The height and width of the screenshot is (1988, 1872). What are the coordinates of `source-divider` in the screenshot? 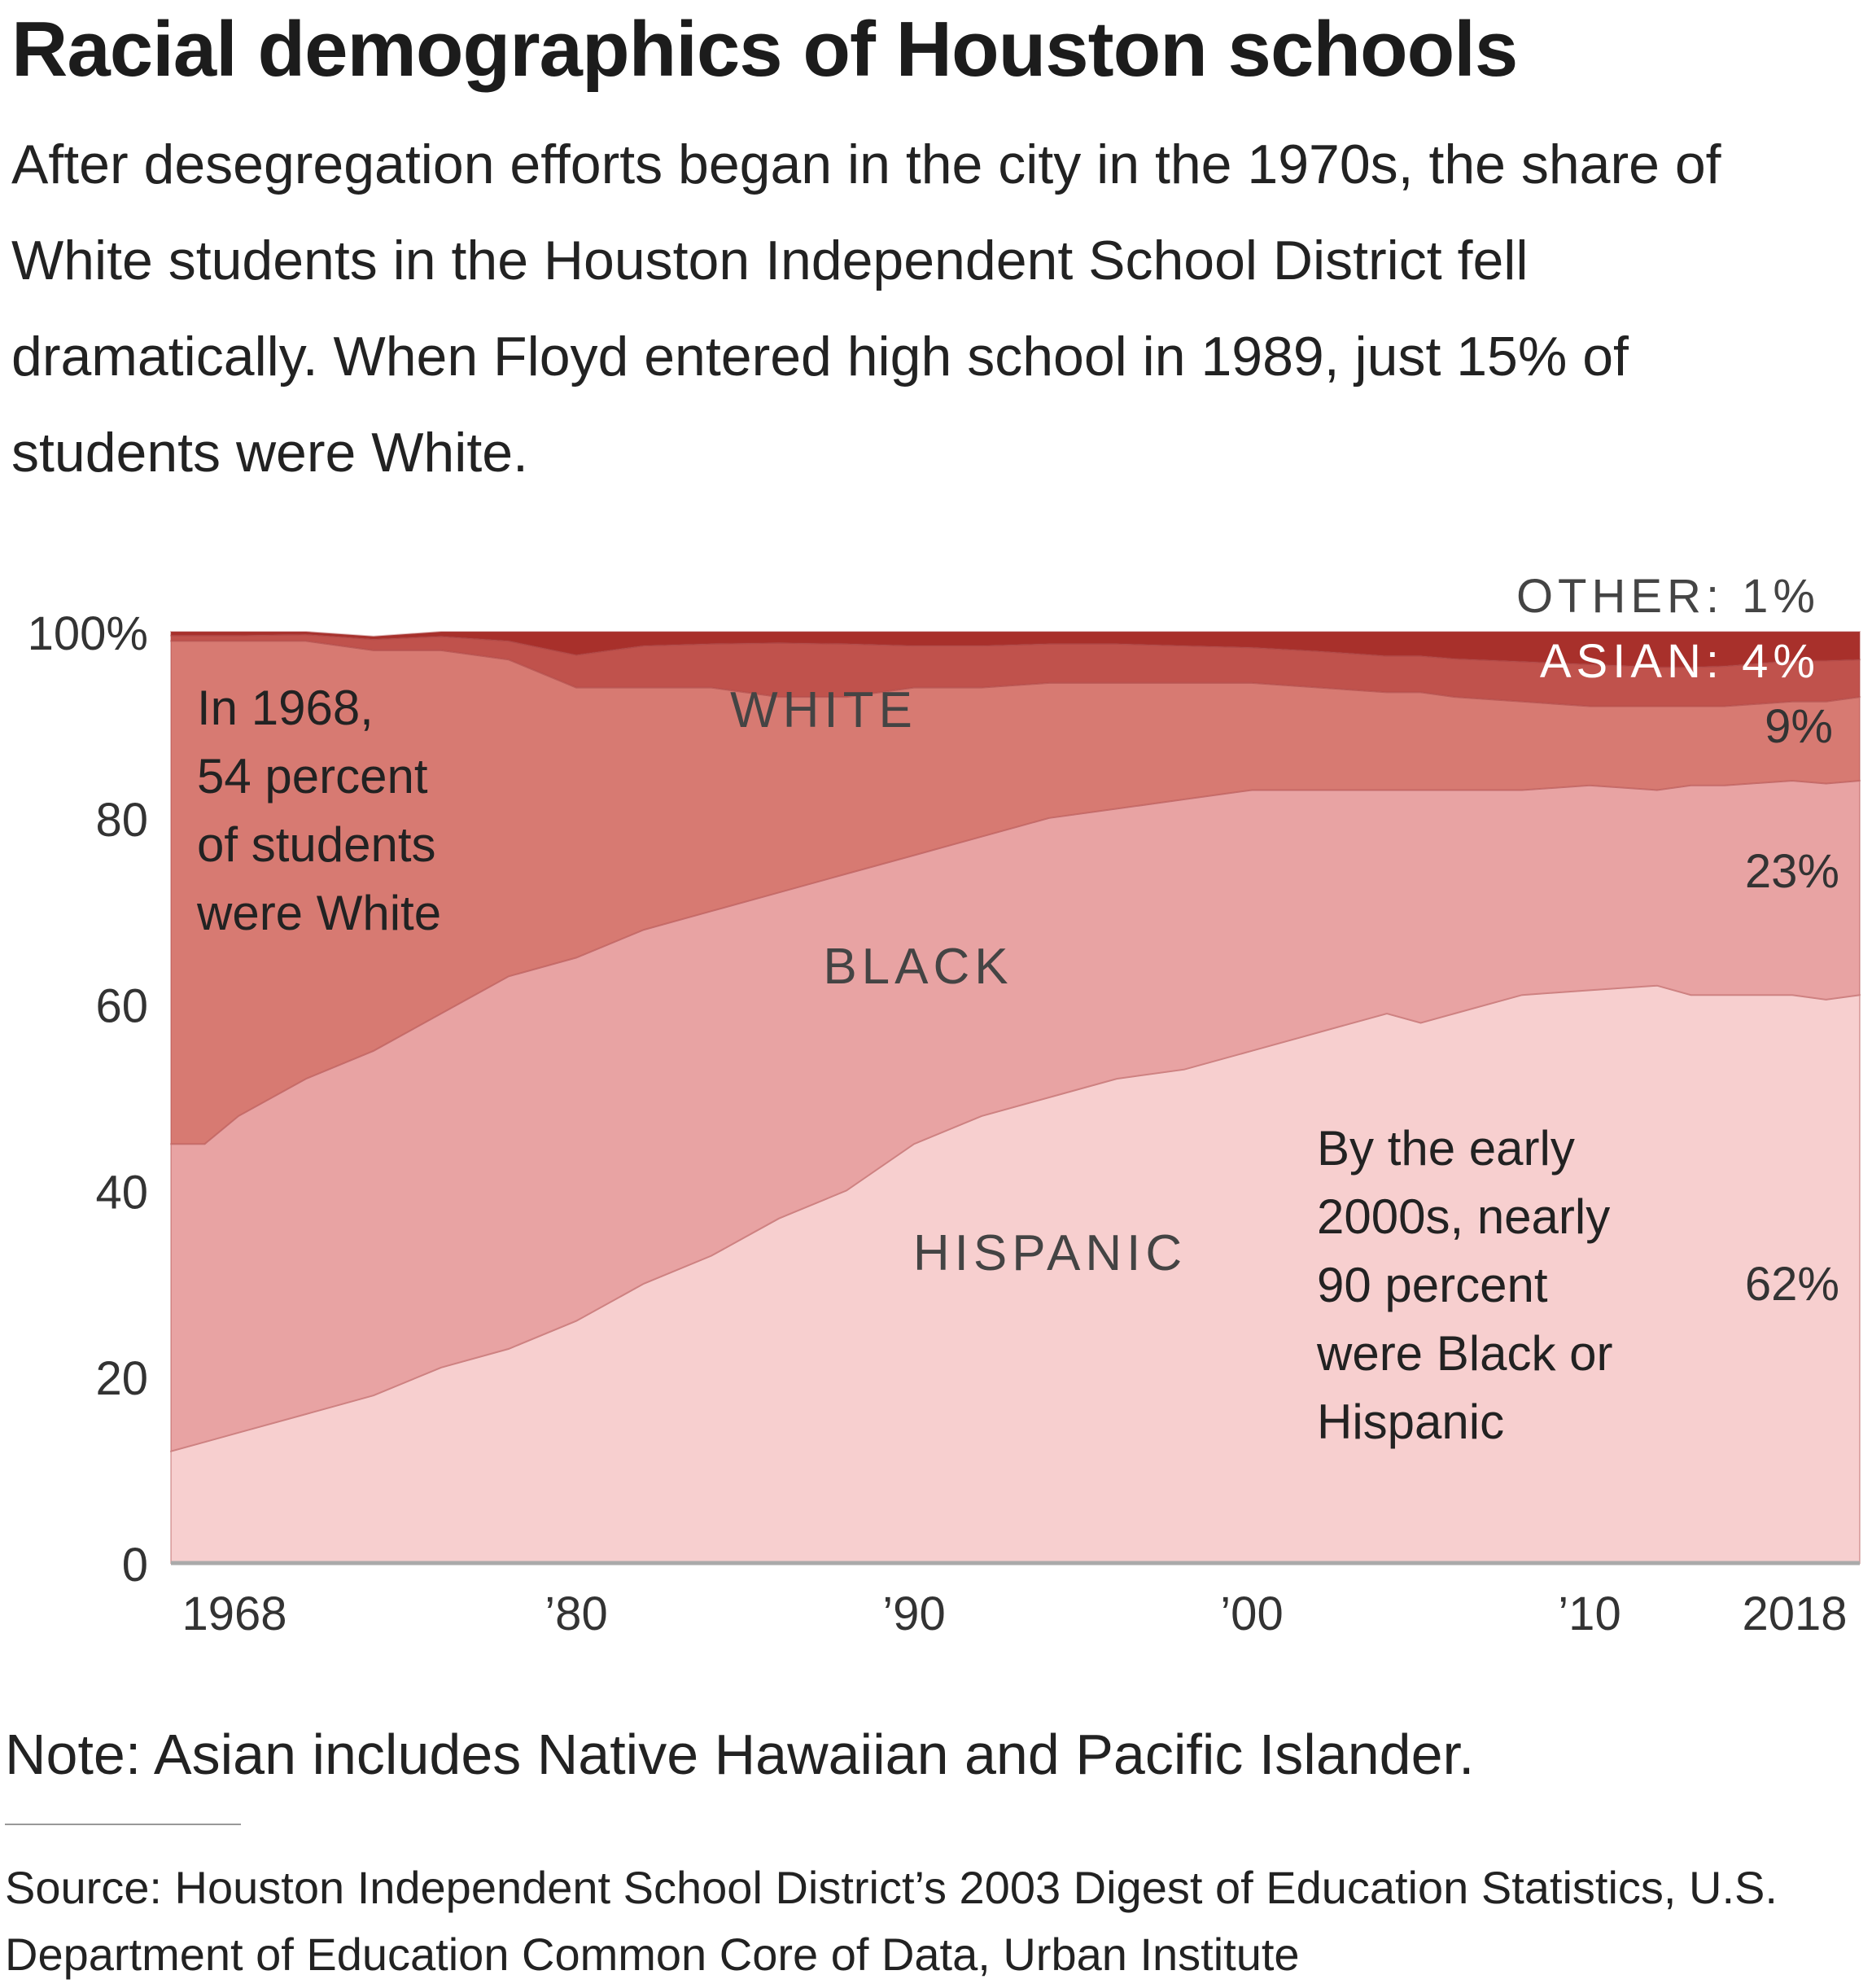 It's located at (123, 1824).